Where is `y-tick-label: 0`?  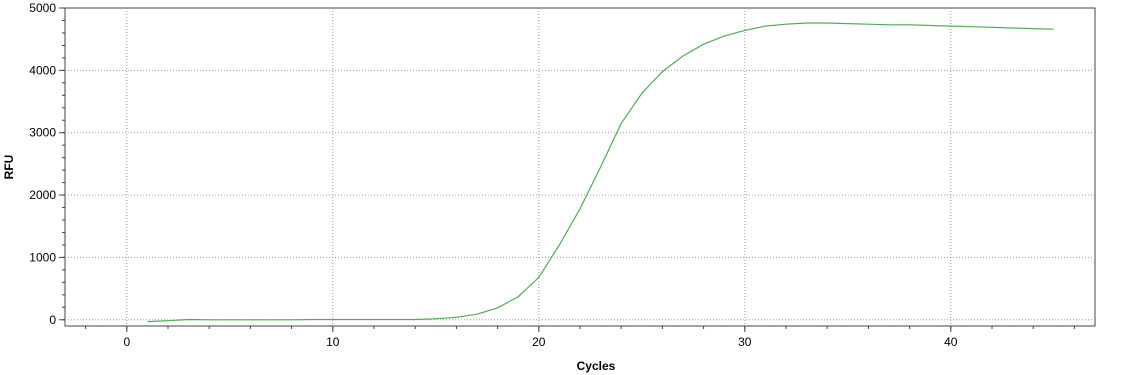 y-tick-label: 0 is located at coordinates (52, 320).